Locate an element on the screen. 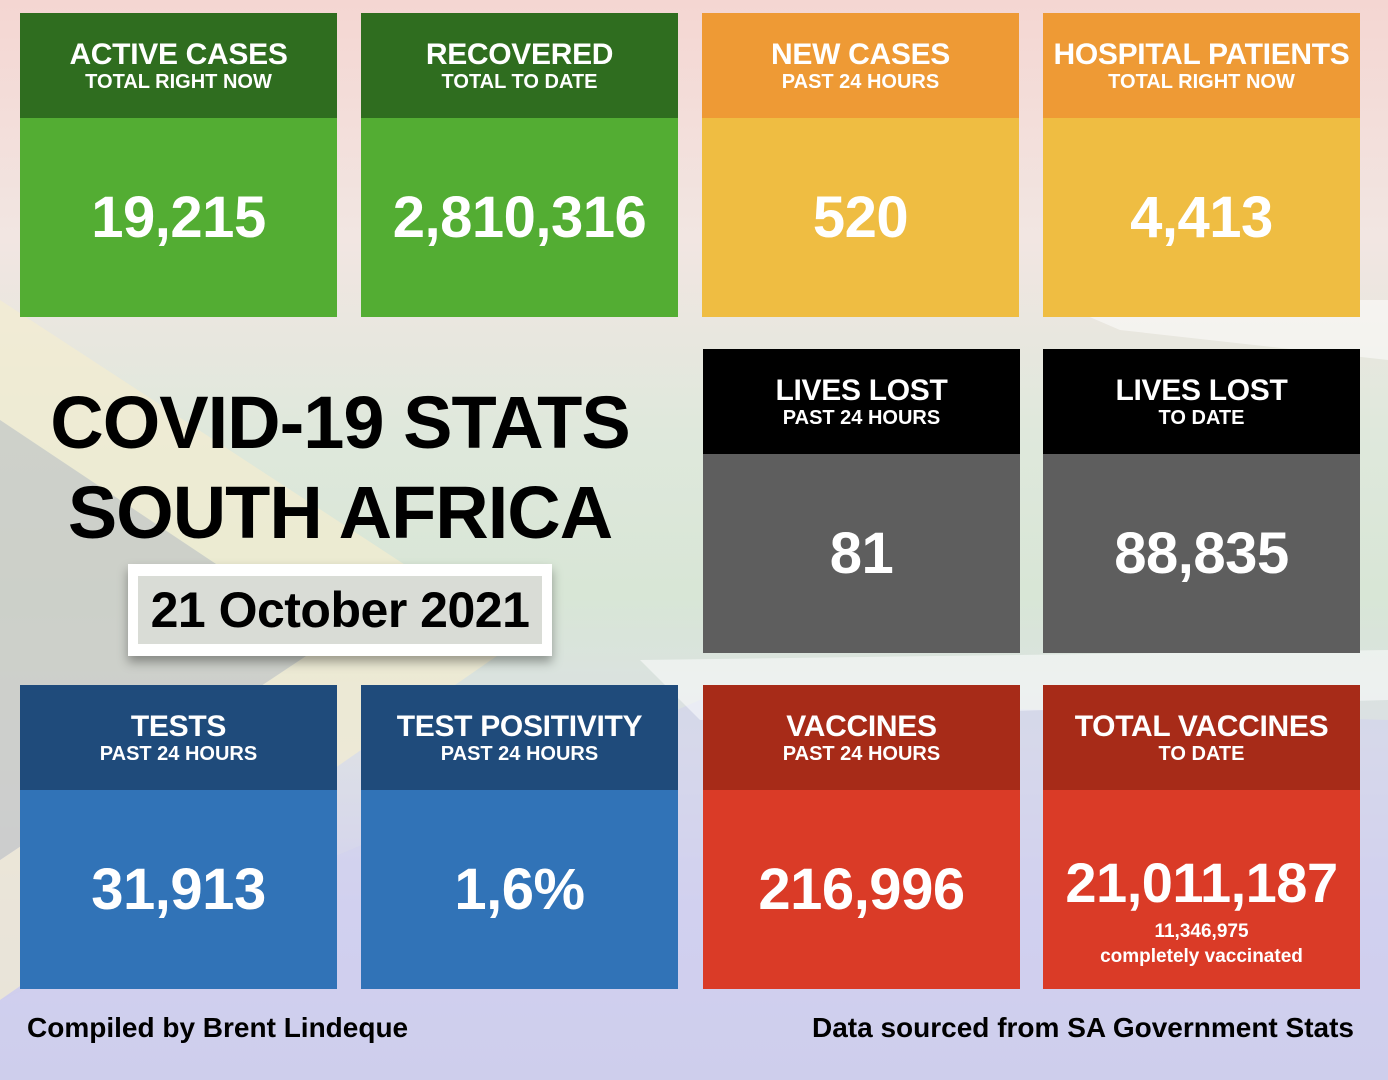  card-title: HOSPITAL PATIENTS is located at coordinates (1201, 54).